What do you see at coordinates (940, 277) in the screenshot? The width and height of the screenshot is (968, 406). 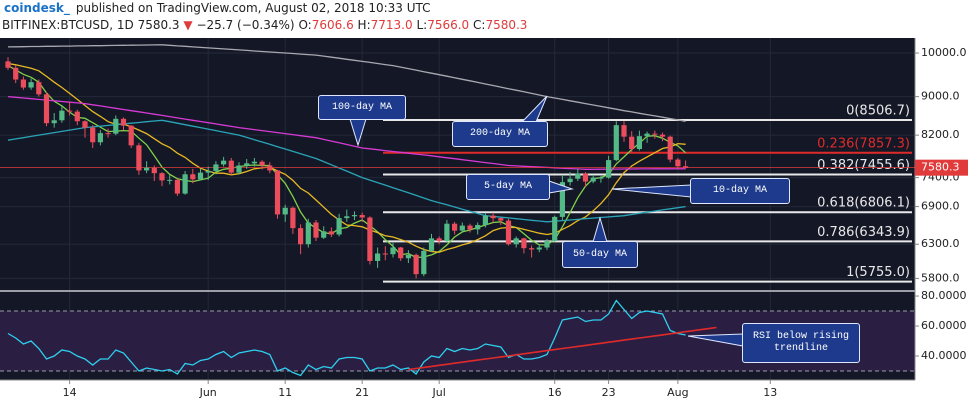 I see `y-tick-label: 5800.0` at bounding box center [940, 277].